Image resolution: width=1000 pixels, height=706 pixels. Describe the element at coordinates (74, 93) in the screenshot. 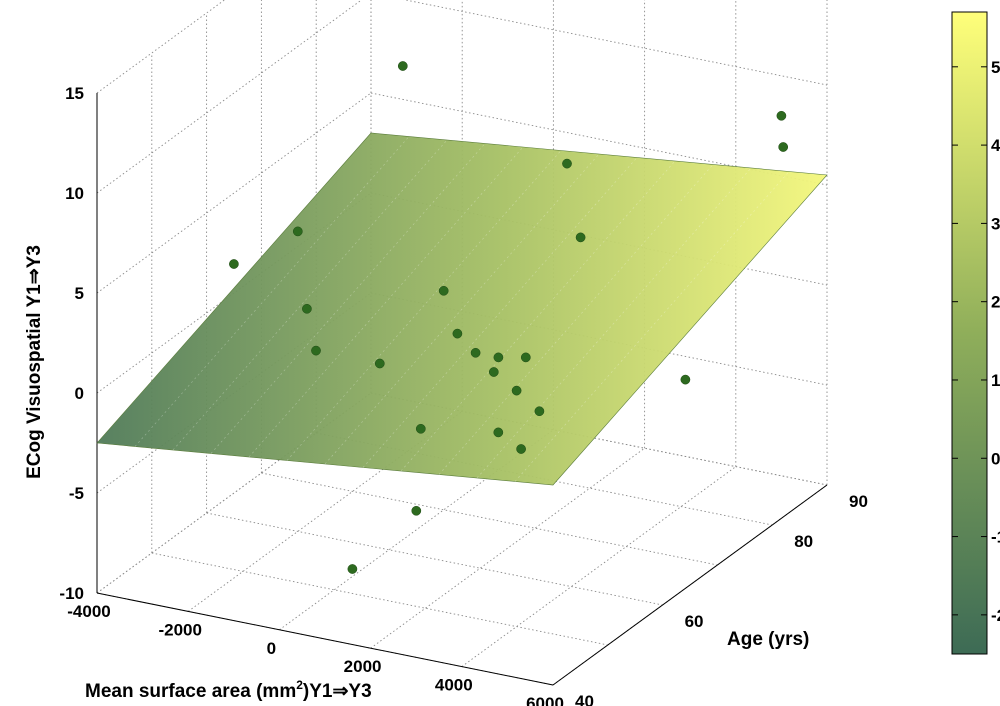

I see `z-tick-label: 15` at that location.